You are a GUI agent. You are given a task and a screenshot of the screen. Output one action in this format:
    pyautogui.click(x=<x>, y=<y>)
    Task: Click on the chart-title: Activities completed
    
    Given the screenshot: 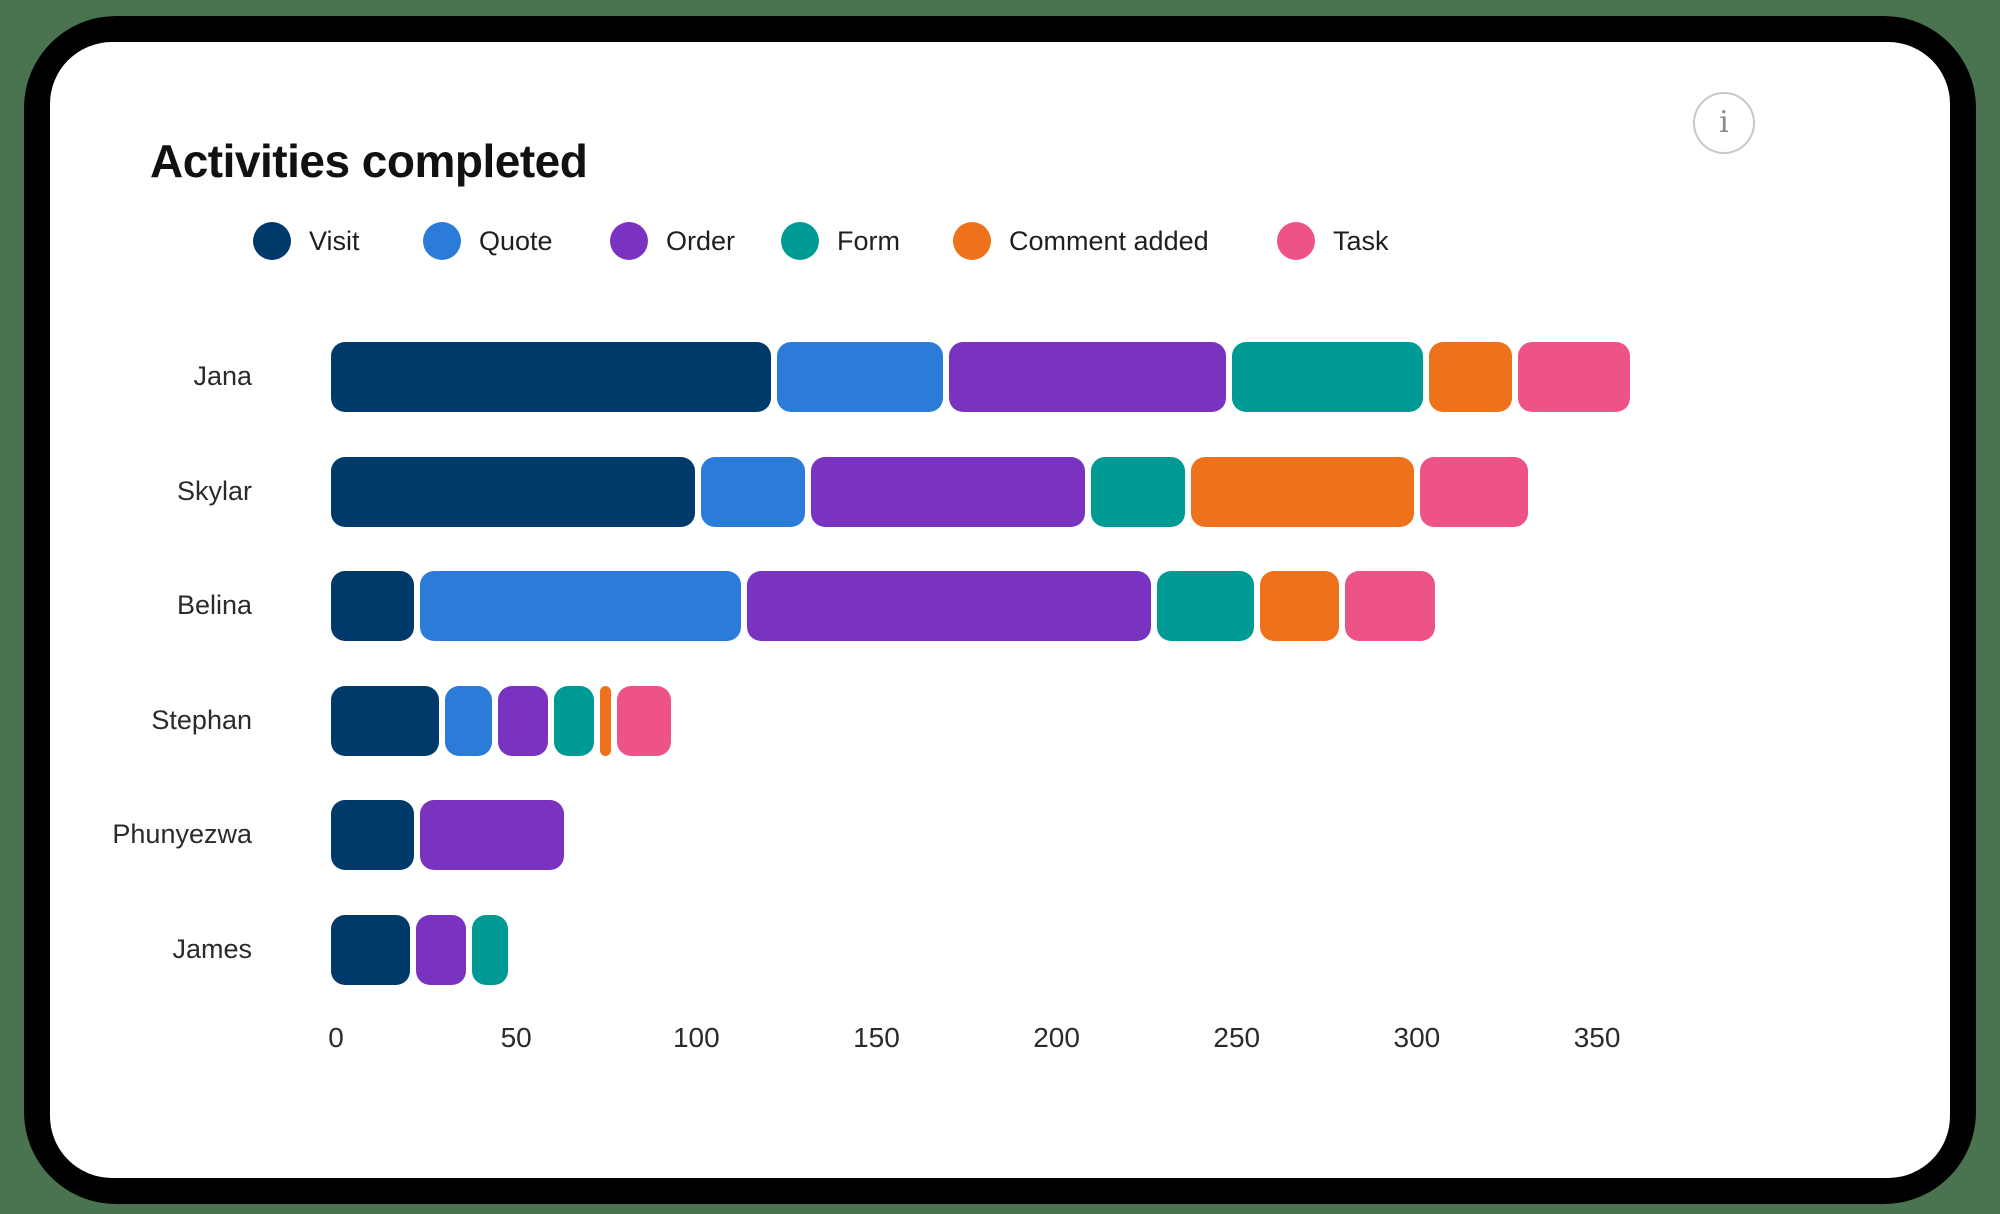 What is the action you would take?
    pyautogui.click(x=369, y=161)
    